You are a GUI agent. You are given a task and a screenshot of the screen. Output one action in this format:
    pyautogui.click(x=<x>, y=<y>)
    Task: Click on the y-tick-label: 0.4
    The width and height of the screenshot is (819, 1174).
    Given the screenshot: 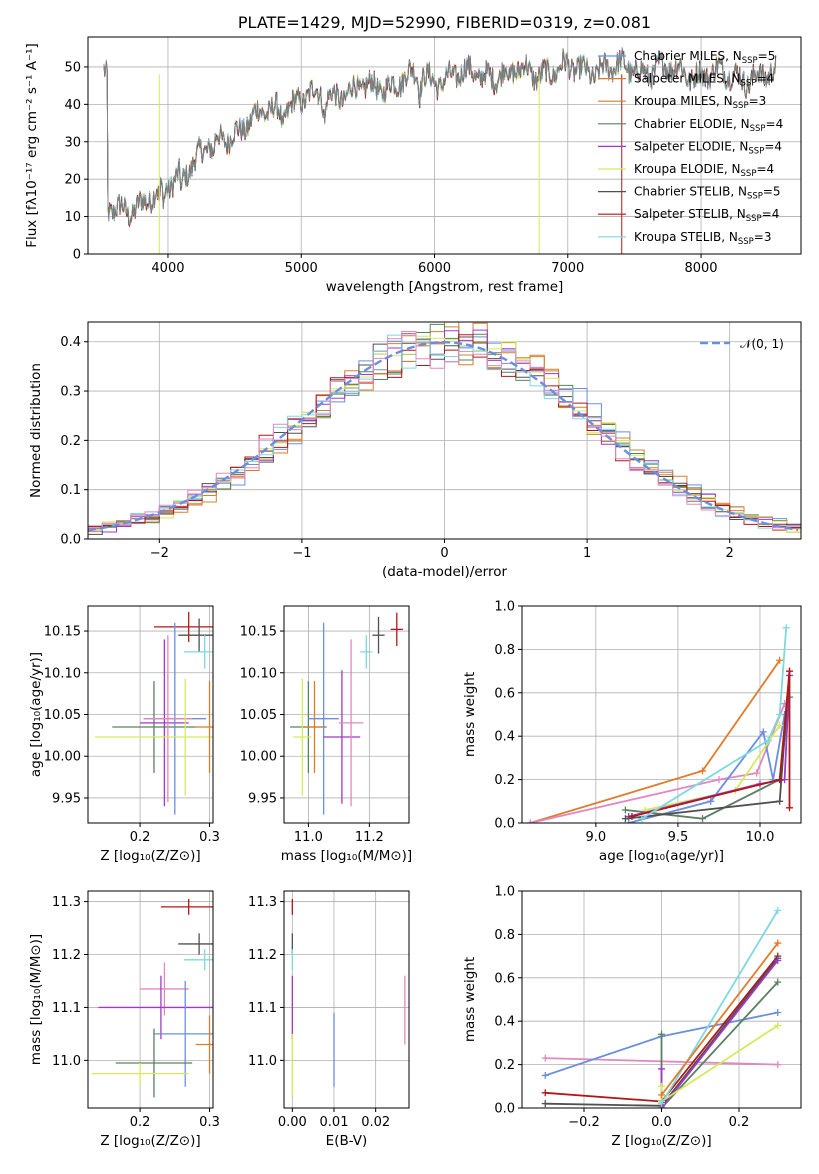 What is the action you would take?
    pyautogui.click(x=504, y=1022)
    